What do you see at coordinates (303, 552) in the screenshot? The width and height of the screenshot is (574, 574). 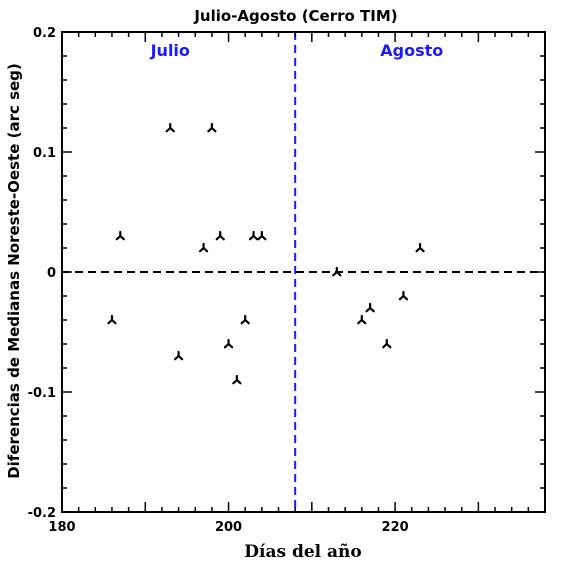 I see `x-axis-label: Días del año` at bounding box center [303, 552].